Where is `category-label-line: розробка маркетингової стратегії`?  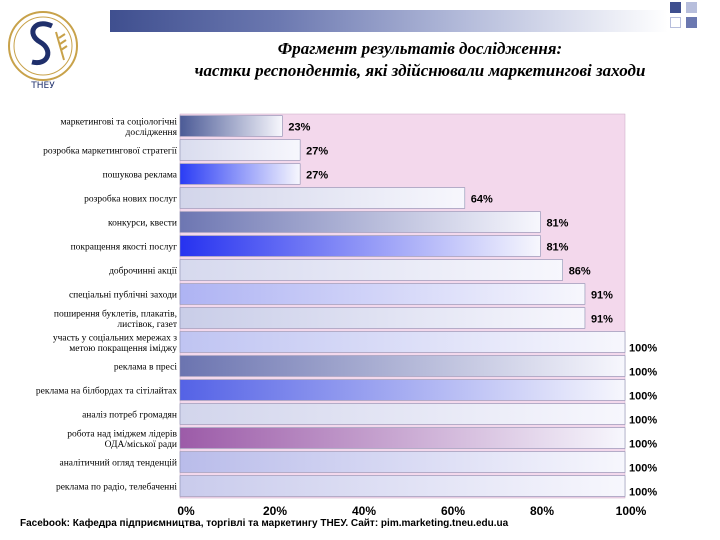 category-label-line: розробка маркетингової стратегії is located at coordinates (110, 151).